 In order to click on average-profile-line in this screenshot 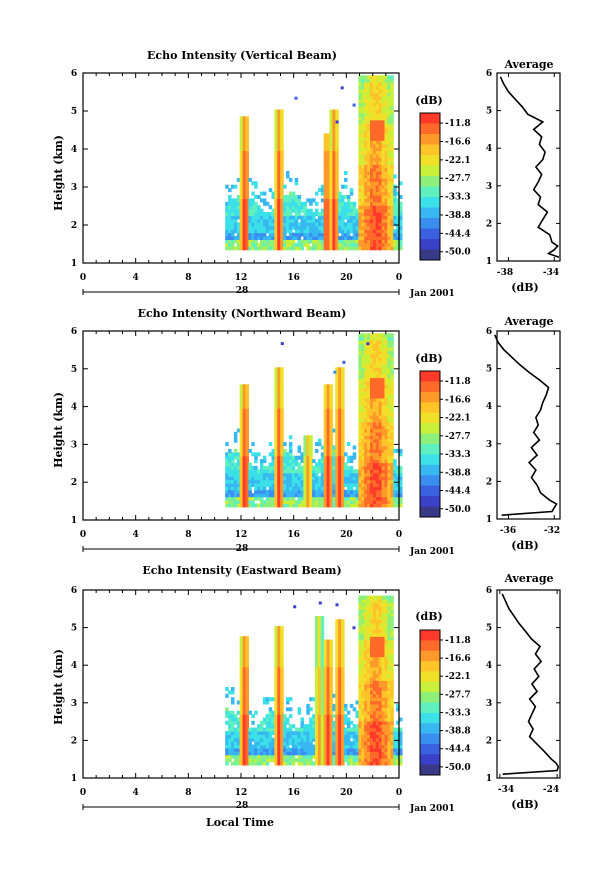, I will do `click(526, 425)`.